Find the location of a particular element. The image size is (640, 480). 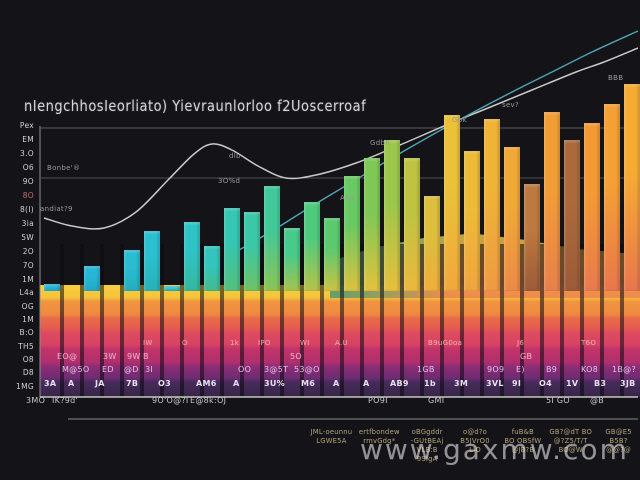

footer-column: JML-oeunnu LGWE5A is located at coordinates (331, 446).